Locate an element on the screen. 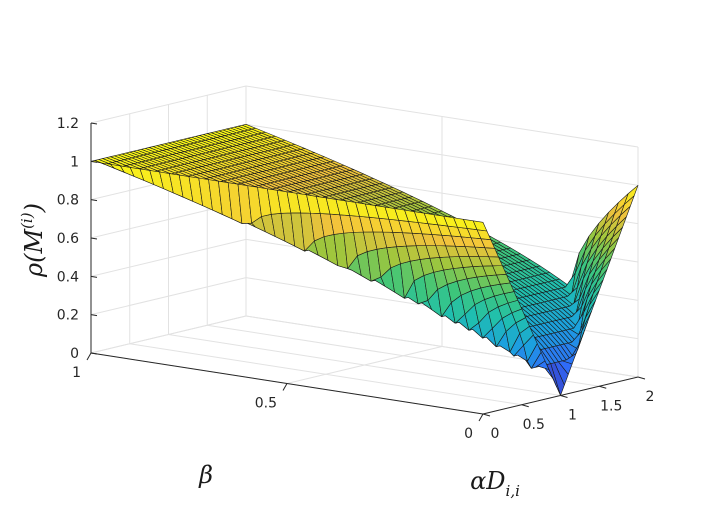  z-axis-label: ρ(M(i)) is located at coordinates (33, 240).